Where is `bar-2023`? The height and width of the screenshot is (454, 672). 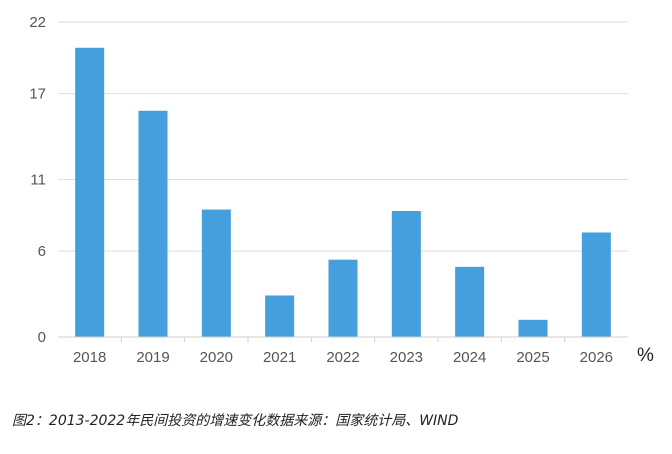 bar-2023 is located at coordinates (406, 274).